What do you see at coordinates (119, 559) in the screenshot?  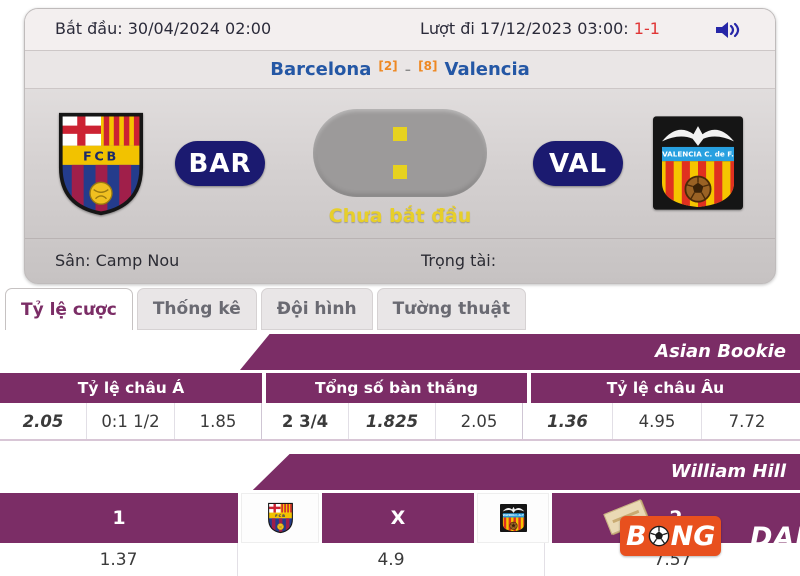 I see `wh-home-odds: 1.37` at bounding box center [119, 559].